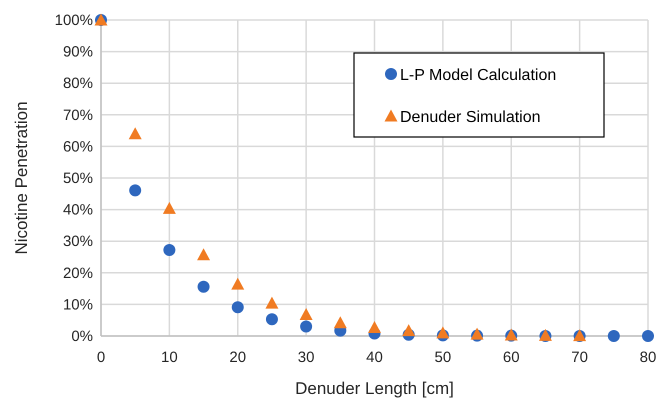  What do you see at coordinates (77, 115) in the screenshot?
I see `y-tick-label: 70%` at bounding box center [77, 115].